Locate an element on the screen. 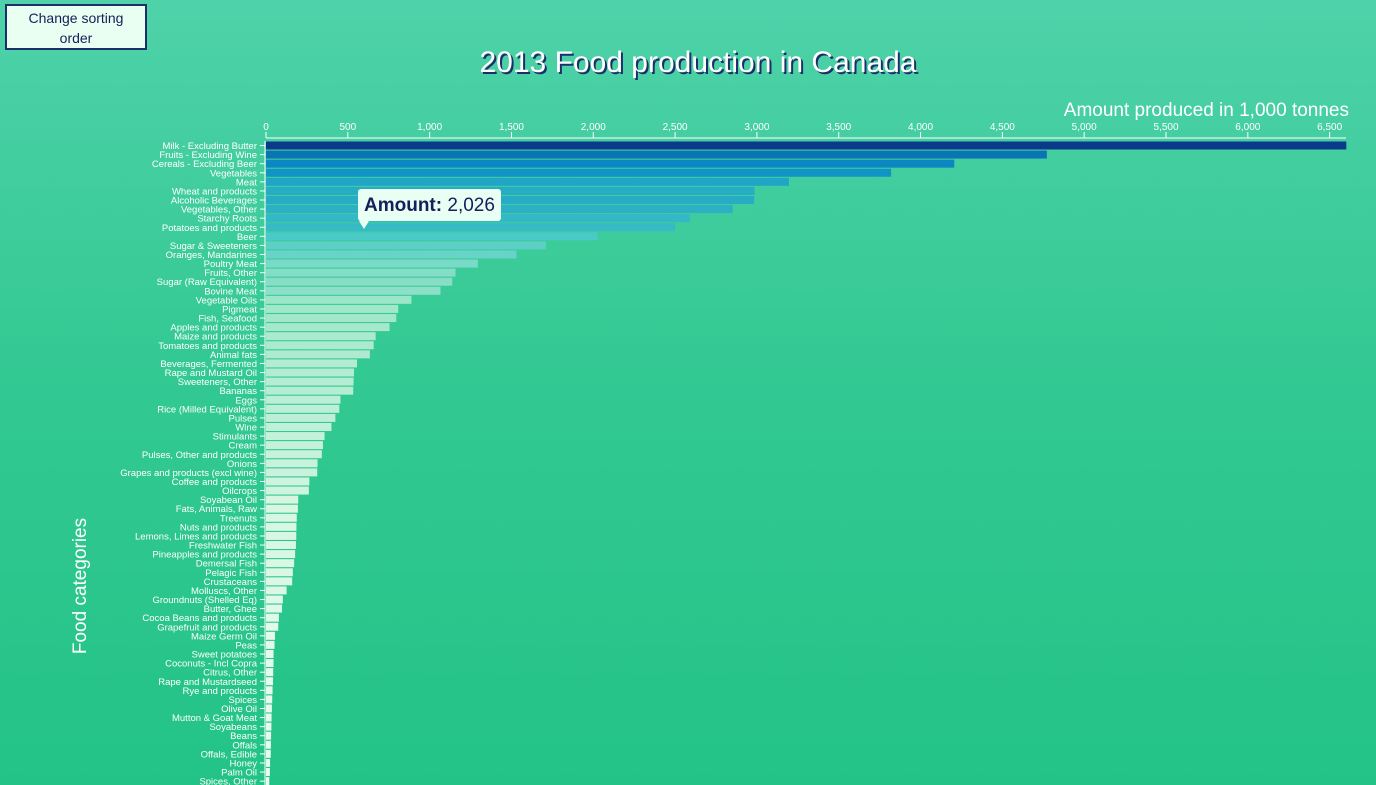  x-tick-label: 6,000 is located at coordinates (1247, 127).